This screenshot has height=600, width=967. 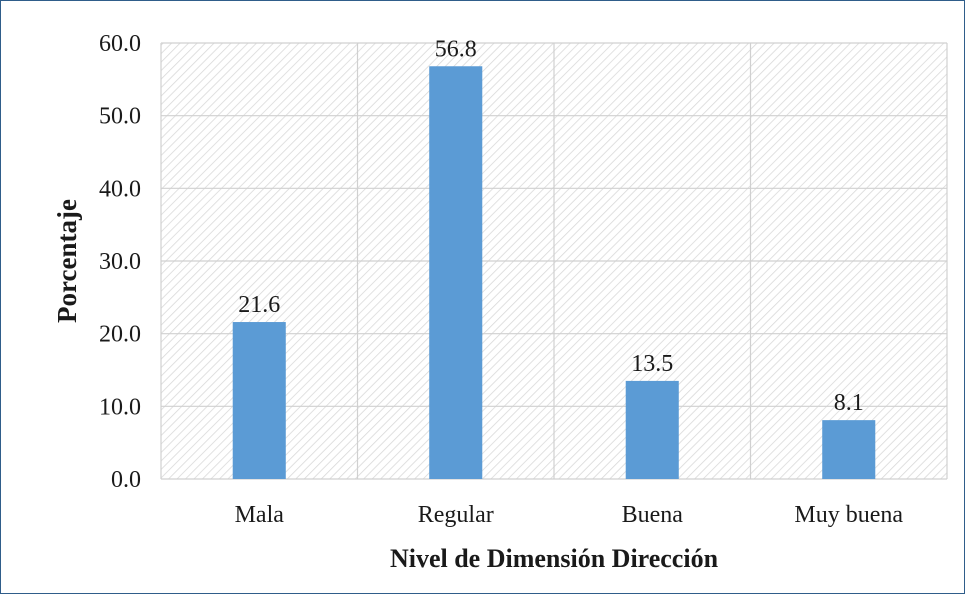 What do you see at coordinates (456, 49) in the screenshot?
I see `data-label: 56.8` at bounding box center [456, 49].